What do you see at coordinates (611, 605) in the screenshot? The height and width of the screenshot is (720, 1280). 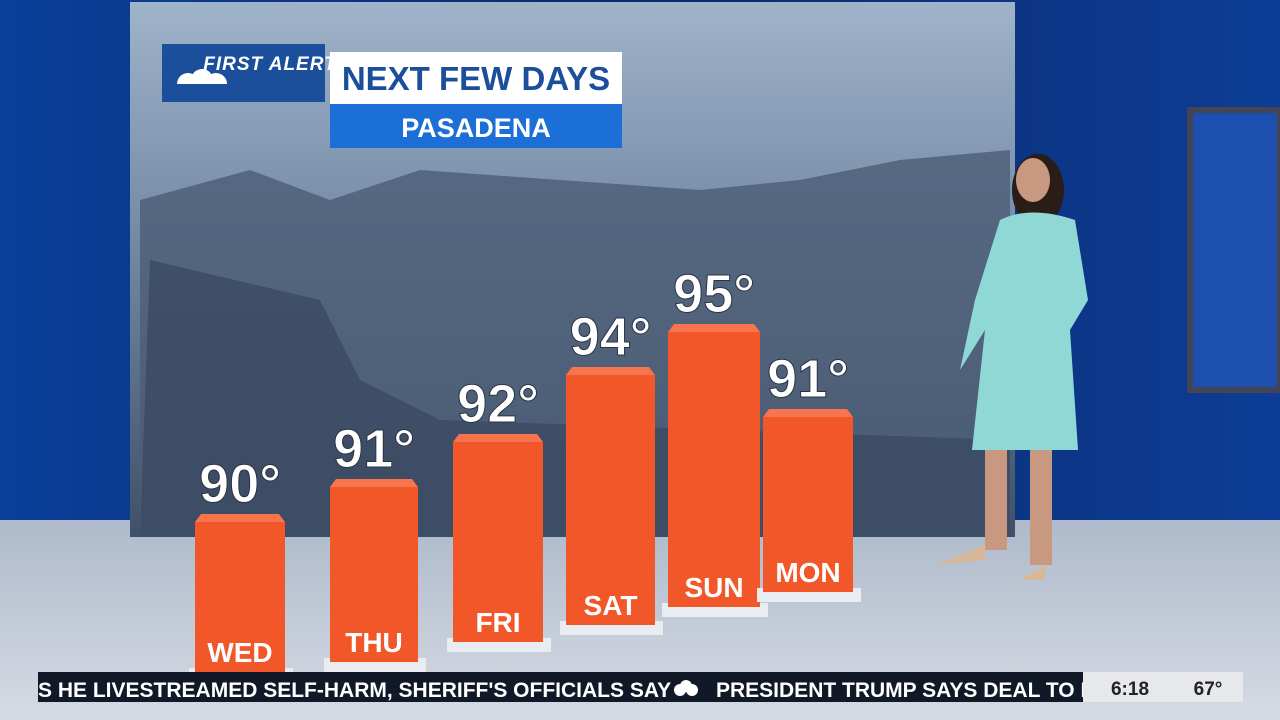 I see `category-label: SAT` at bounding box center [611, 605].